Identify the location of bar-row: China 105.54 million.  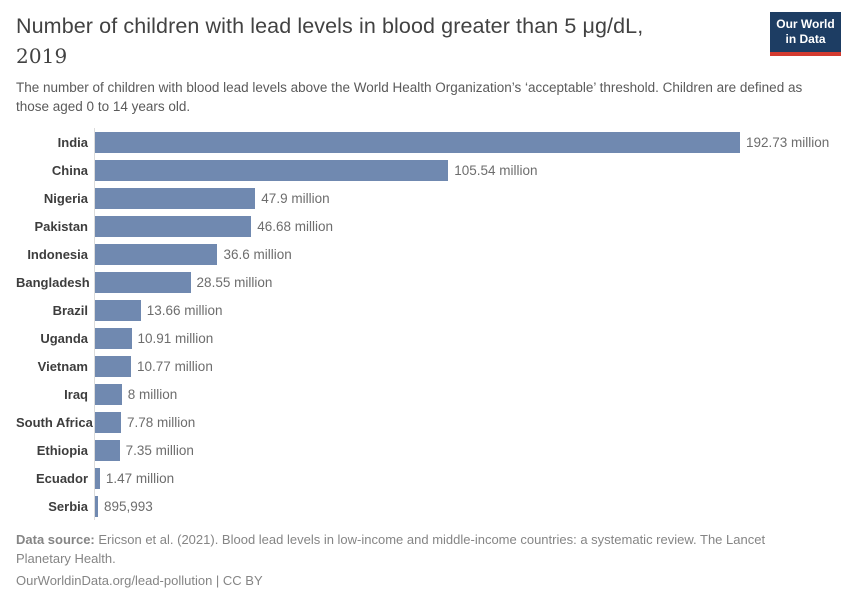
(425, 170).